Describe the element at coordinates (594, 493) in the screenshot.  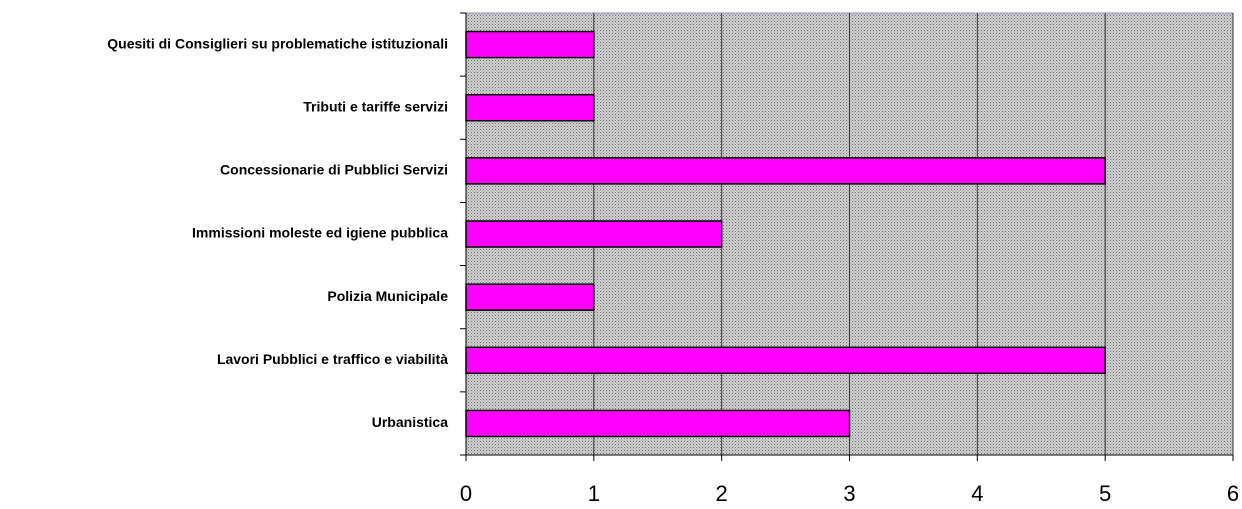
I see `x-tick-label: 1` at that location.